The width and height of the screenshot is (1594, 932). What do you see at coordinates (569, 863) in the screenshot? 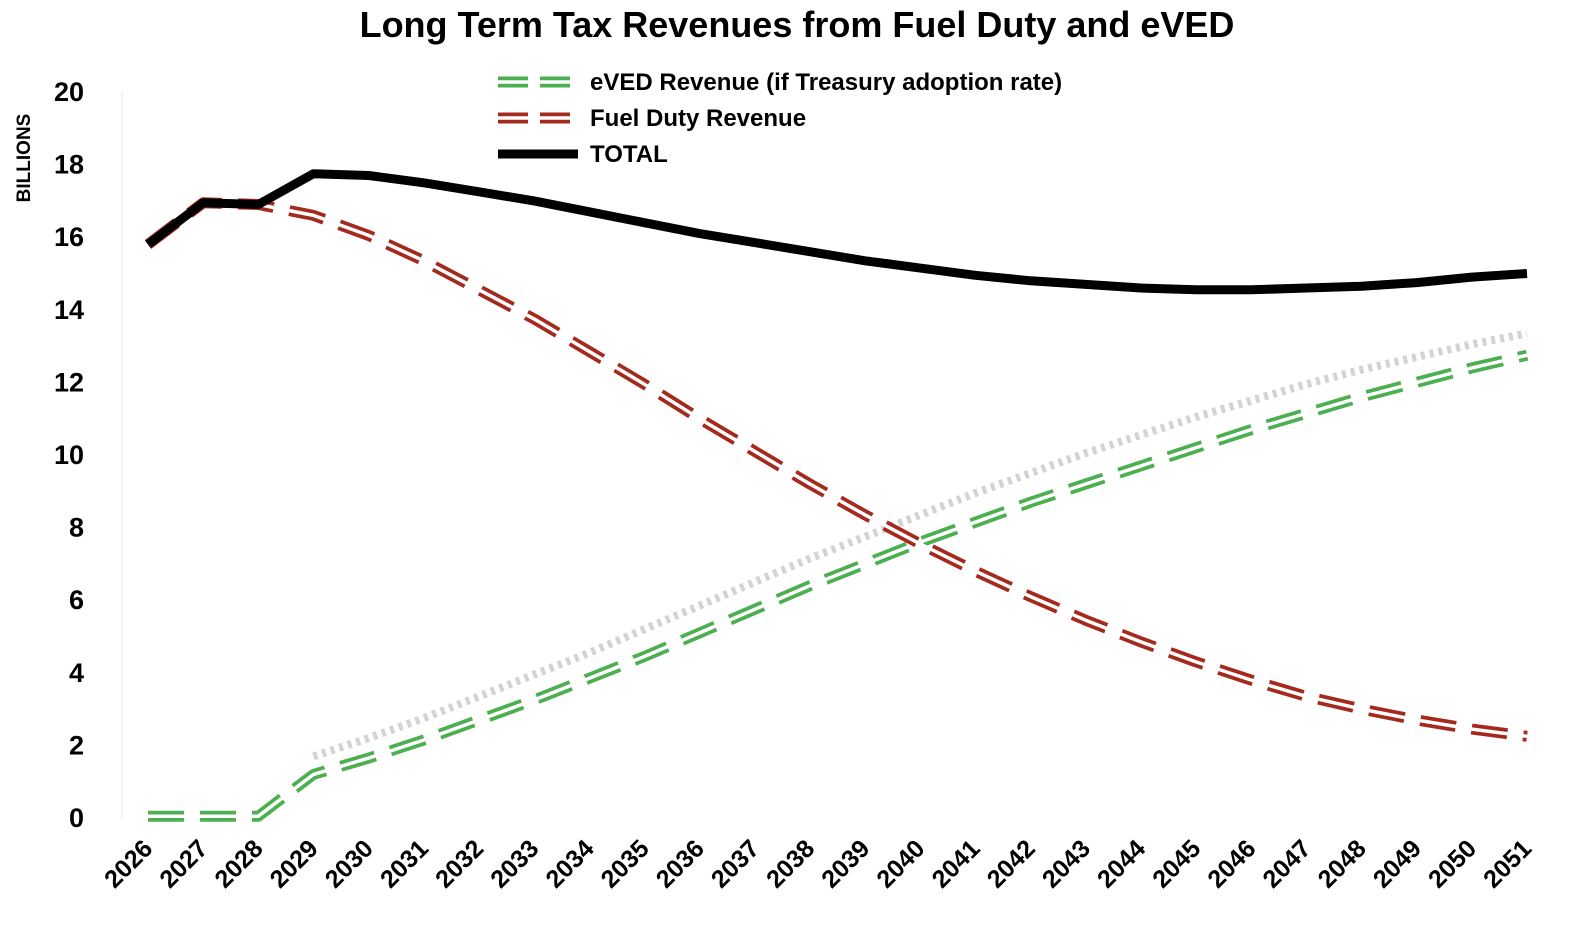
I see `x-tick-label: 2034` at bounding box center [569, 863].